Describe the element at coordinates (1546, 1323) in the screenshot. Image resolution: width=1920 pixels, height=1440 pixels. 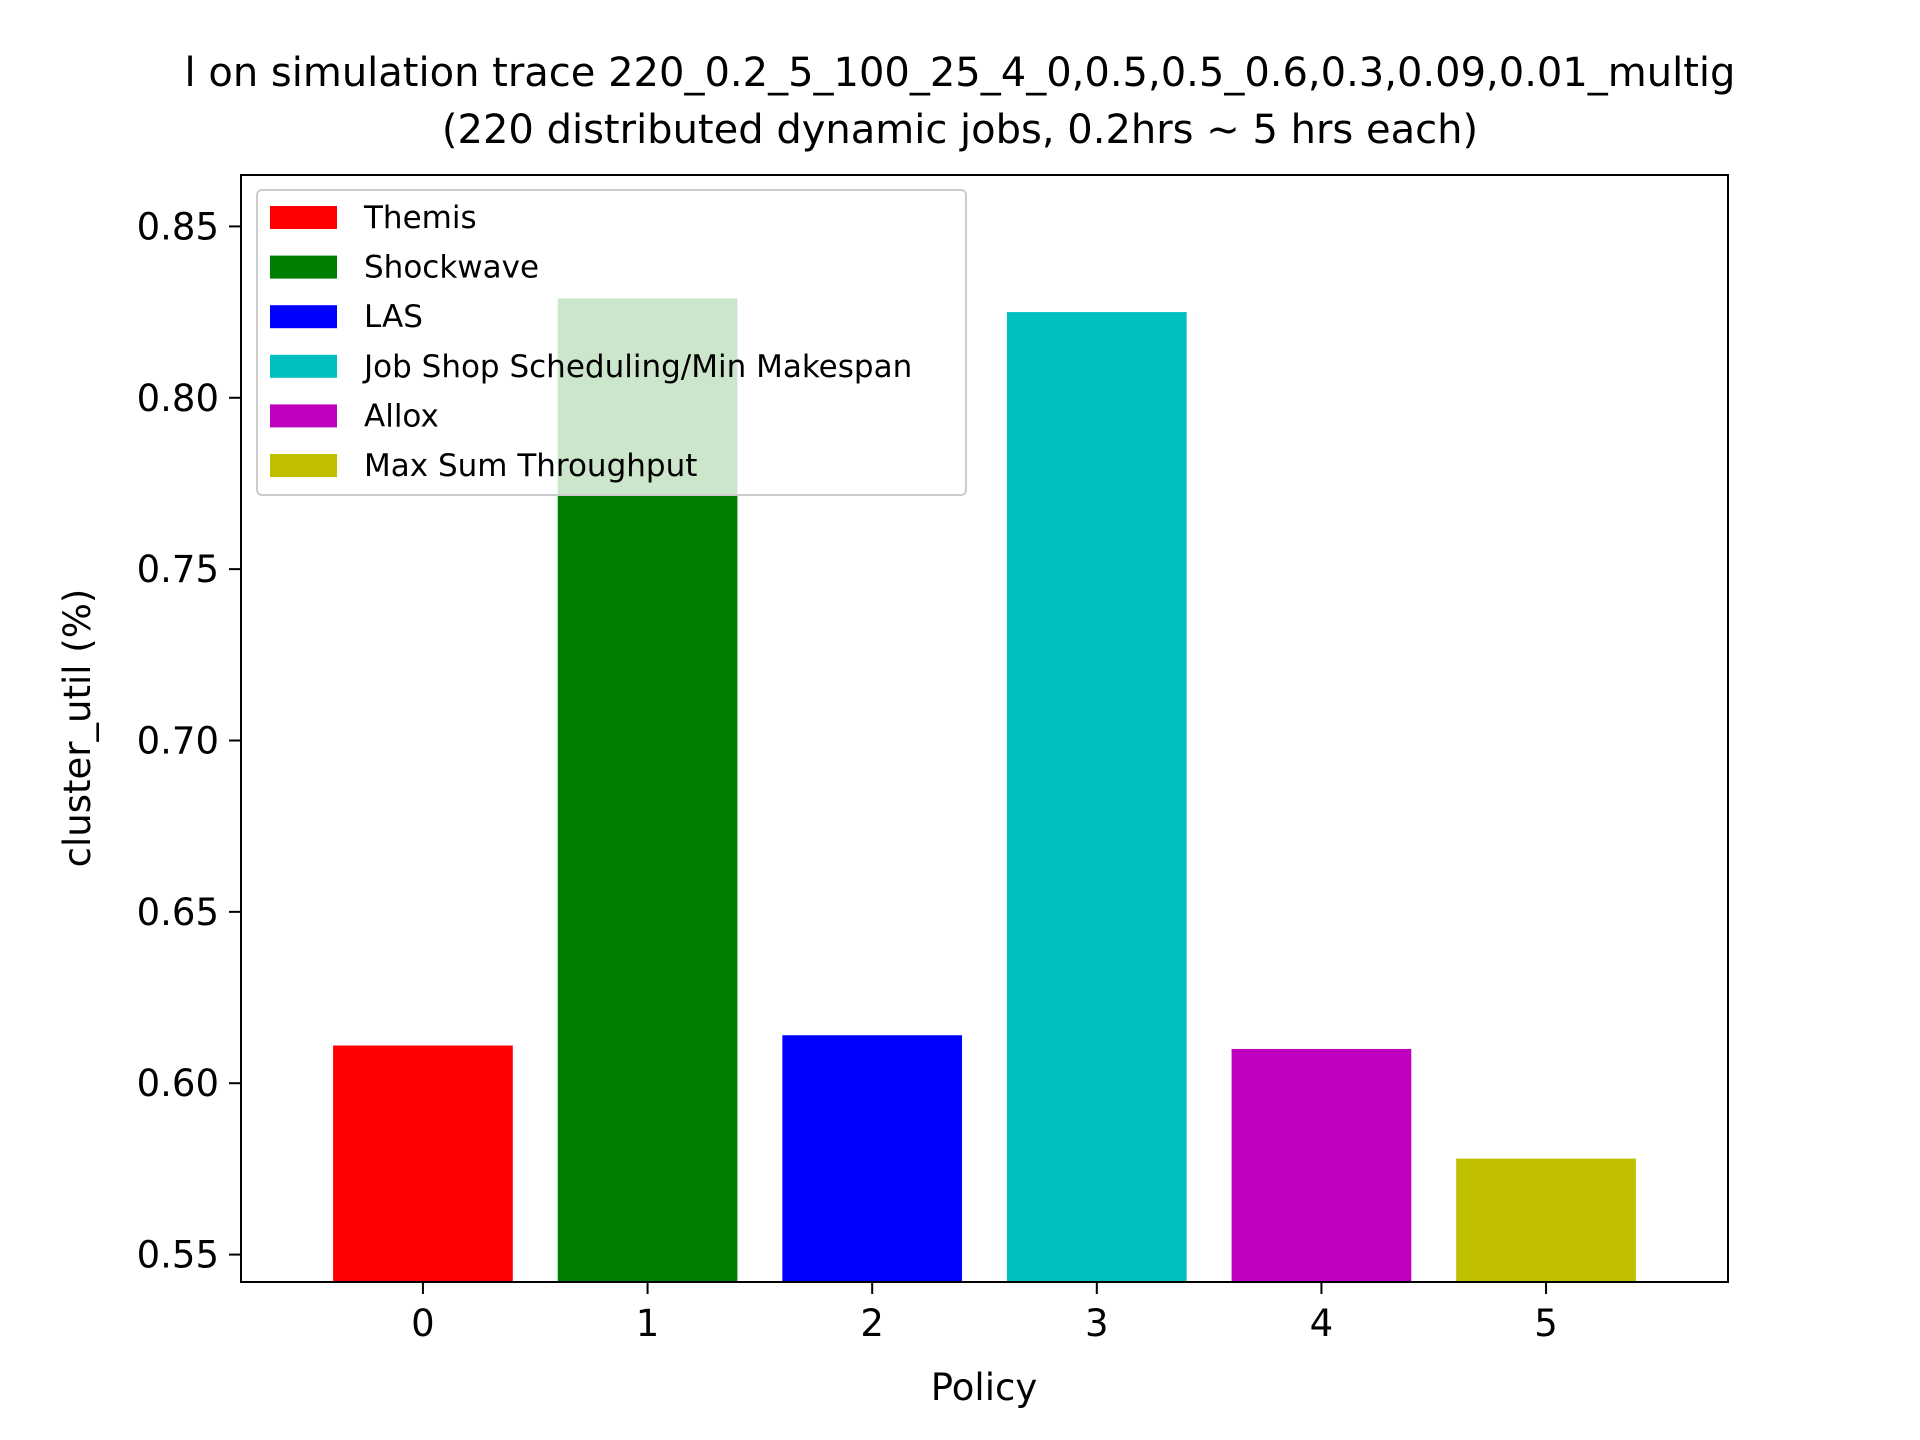
I see `x-tick-label: 5` at that location.